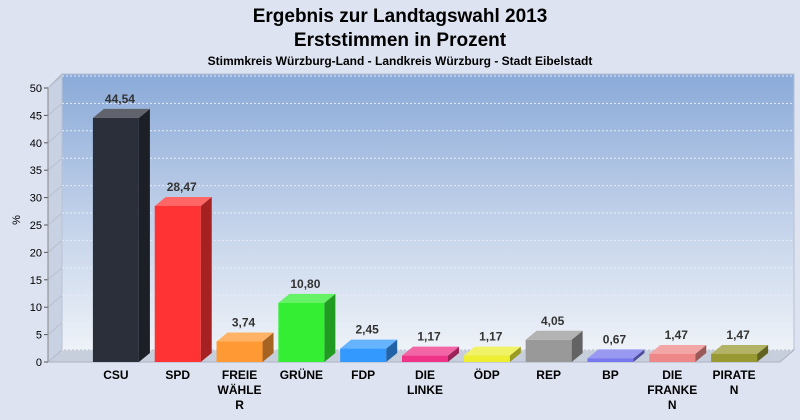  What do you see at coordinates (177, 375) in the screenshot?
I see `x-tick-label: SPD` at bounding box center [177, 375].